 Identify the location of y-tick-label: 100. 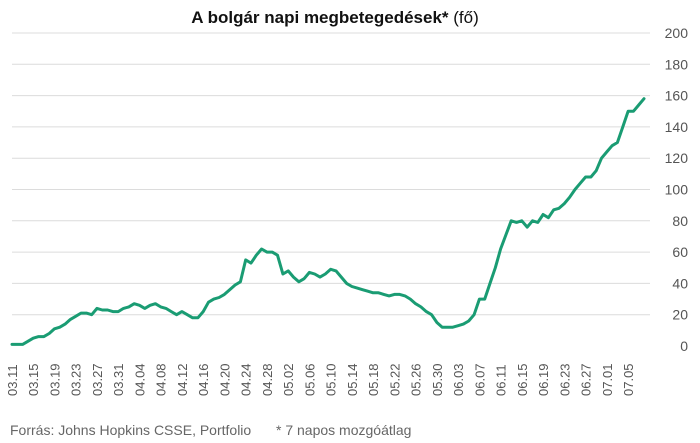
(677, 190).